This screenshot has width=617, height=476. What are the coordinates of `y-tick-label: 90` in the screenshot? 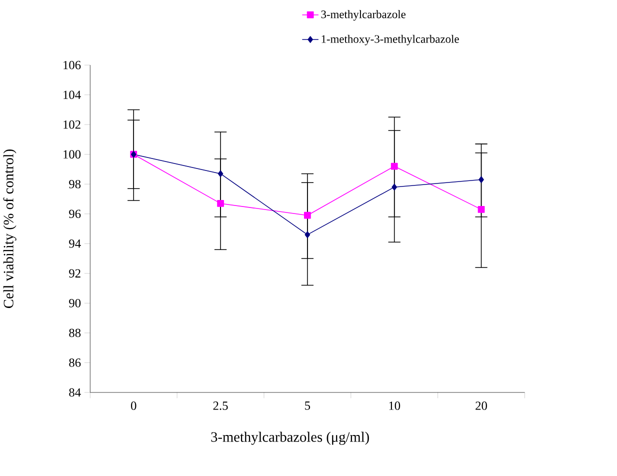 It's located at (75, 303).